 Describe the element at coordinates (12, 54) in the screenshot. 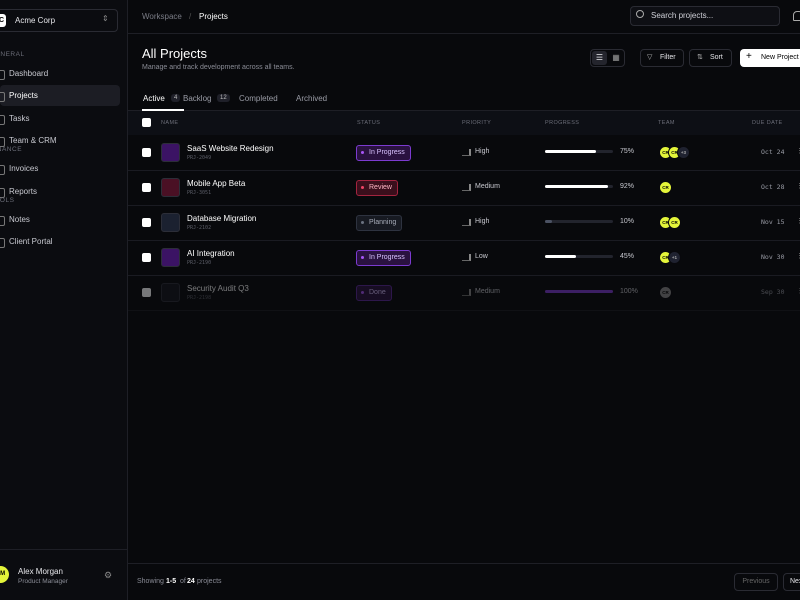

I see `section-title: GENERAL` at that location.